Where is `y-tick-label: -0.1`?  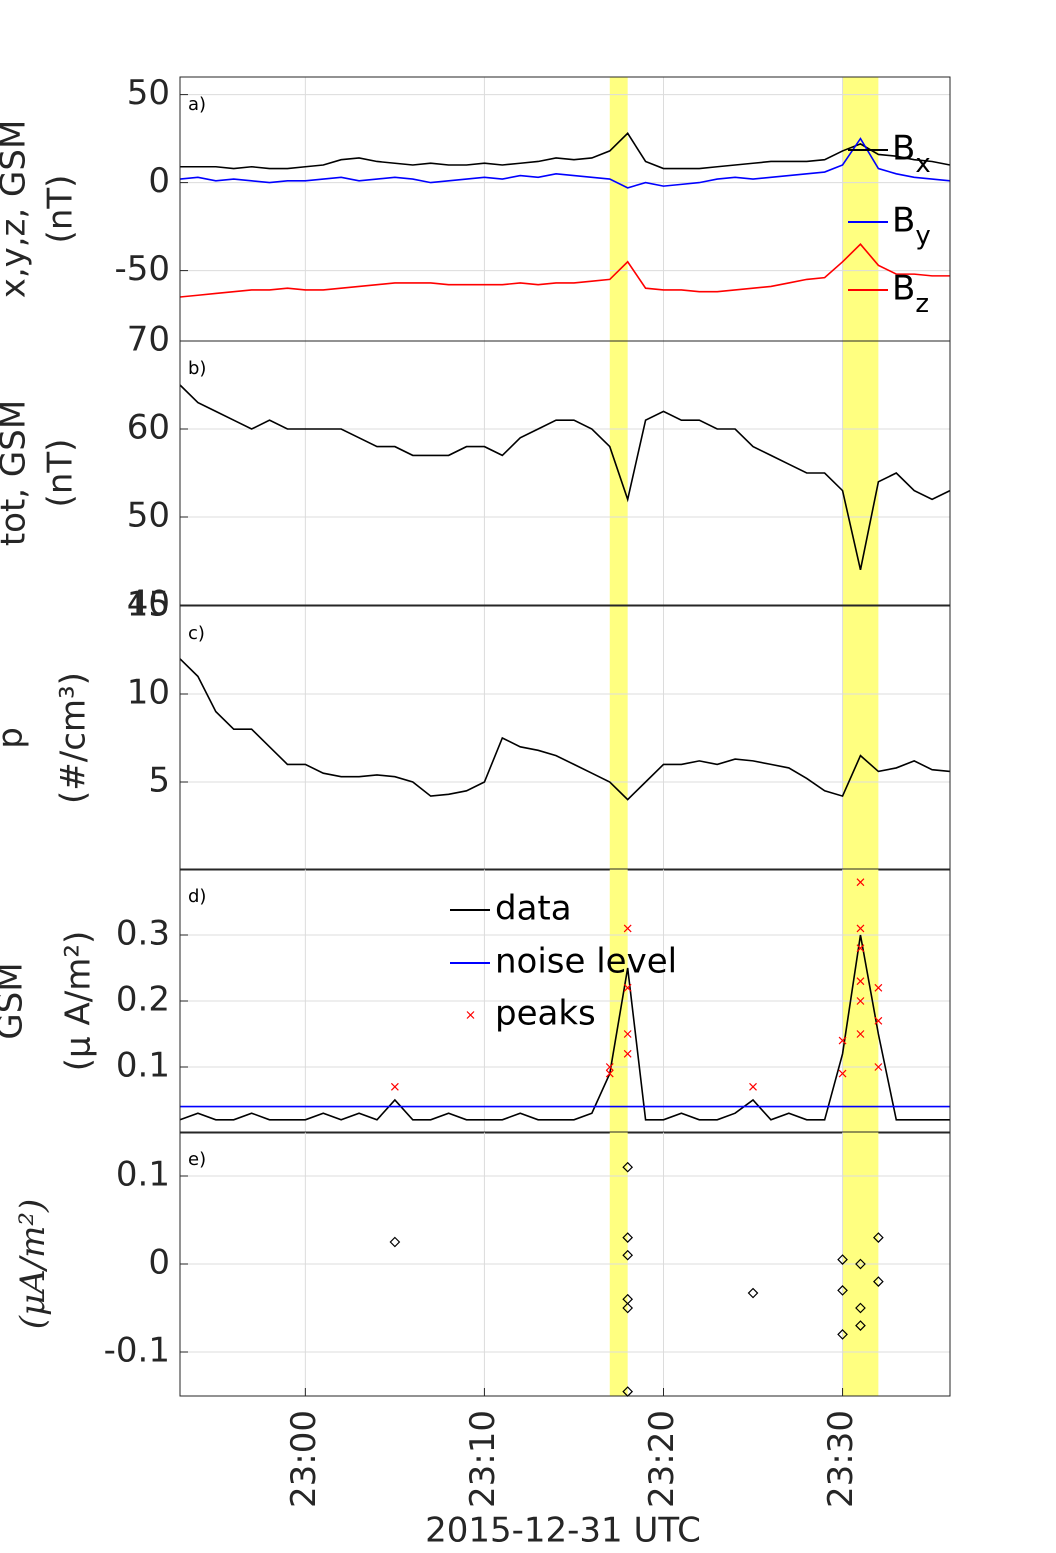 y-tick-label: -0.1 is located at coordinates (137, 1351).